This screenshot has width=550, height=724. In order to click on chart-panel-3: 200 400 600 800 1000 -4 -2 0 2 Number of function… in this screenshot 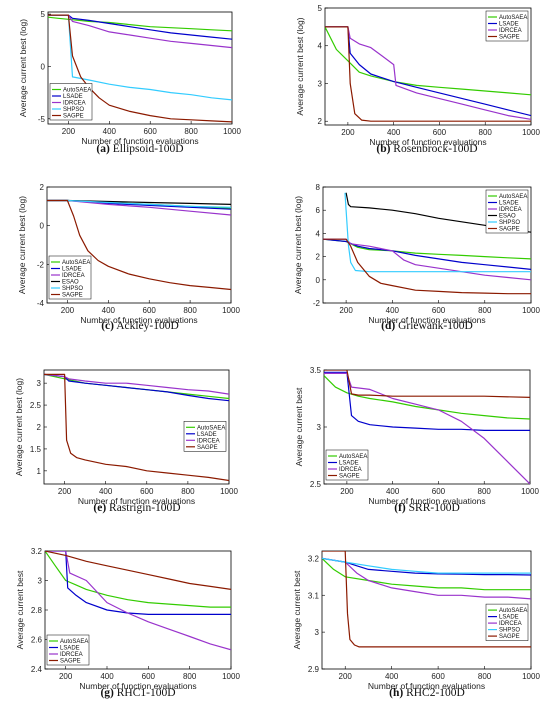, I will do `click(128, 257)`.